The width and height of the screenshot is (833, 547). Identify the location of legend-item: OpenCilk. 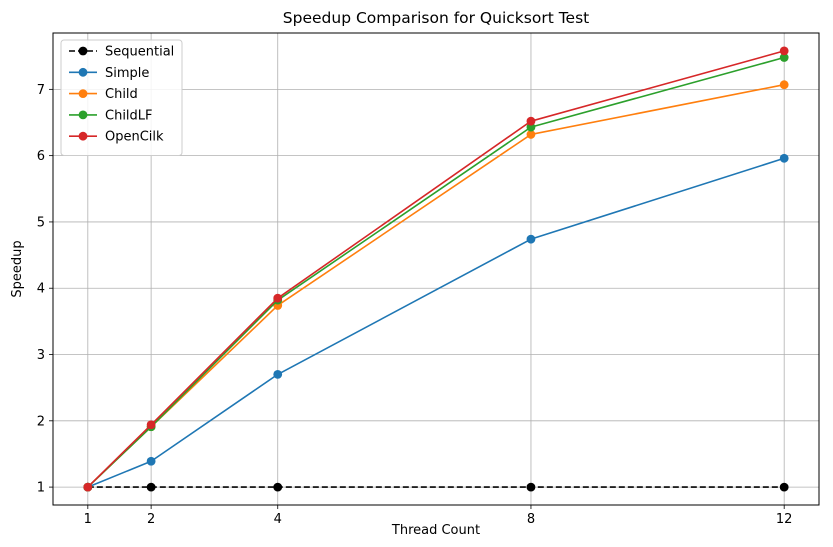
(116, 137).